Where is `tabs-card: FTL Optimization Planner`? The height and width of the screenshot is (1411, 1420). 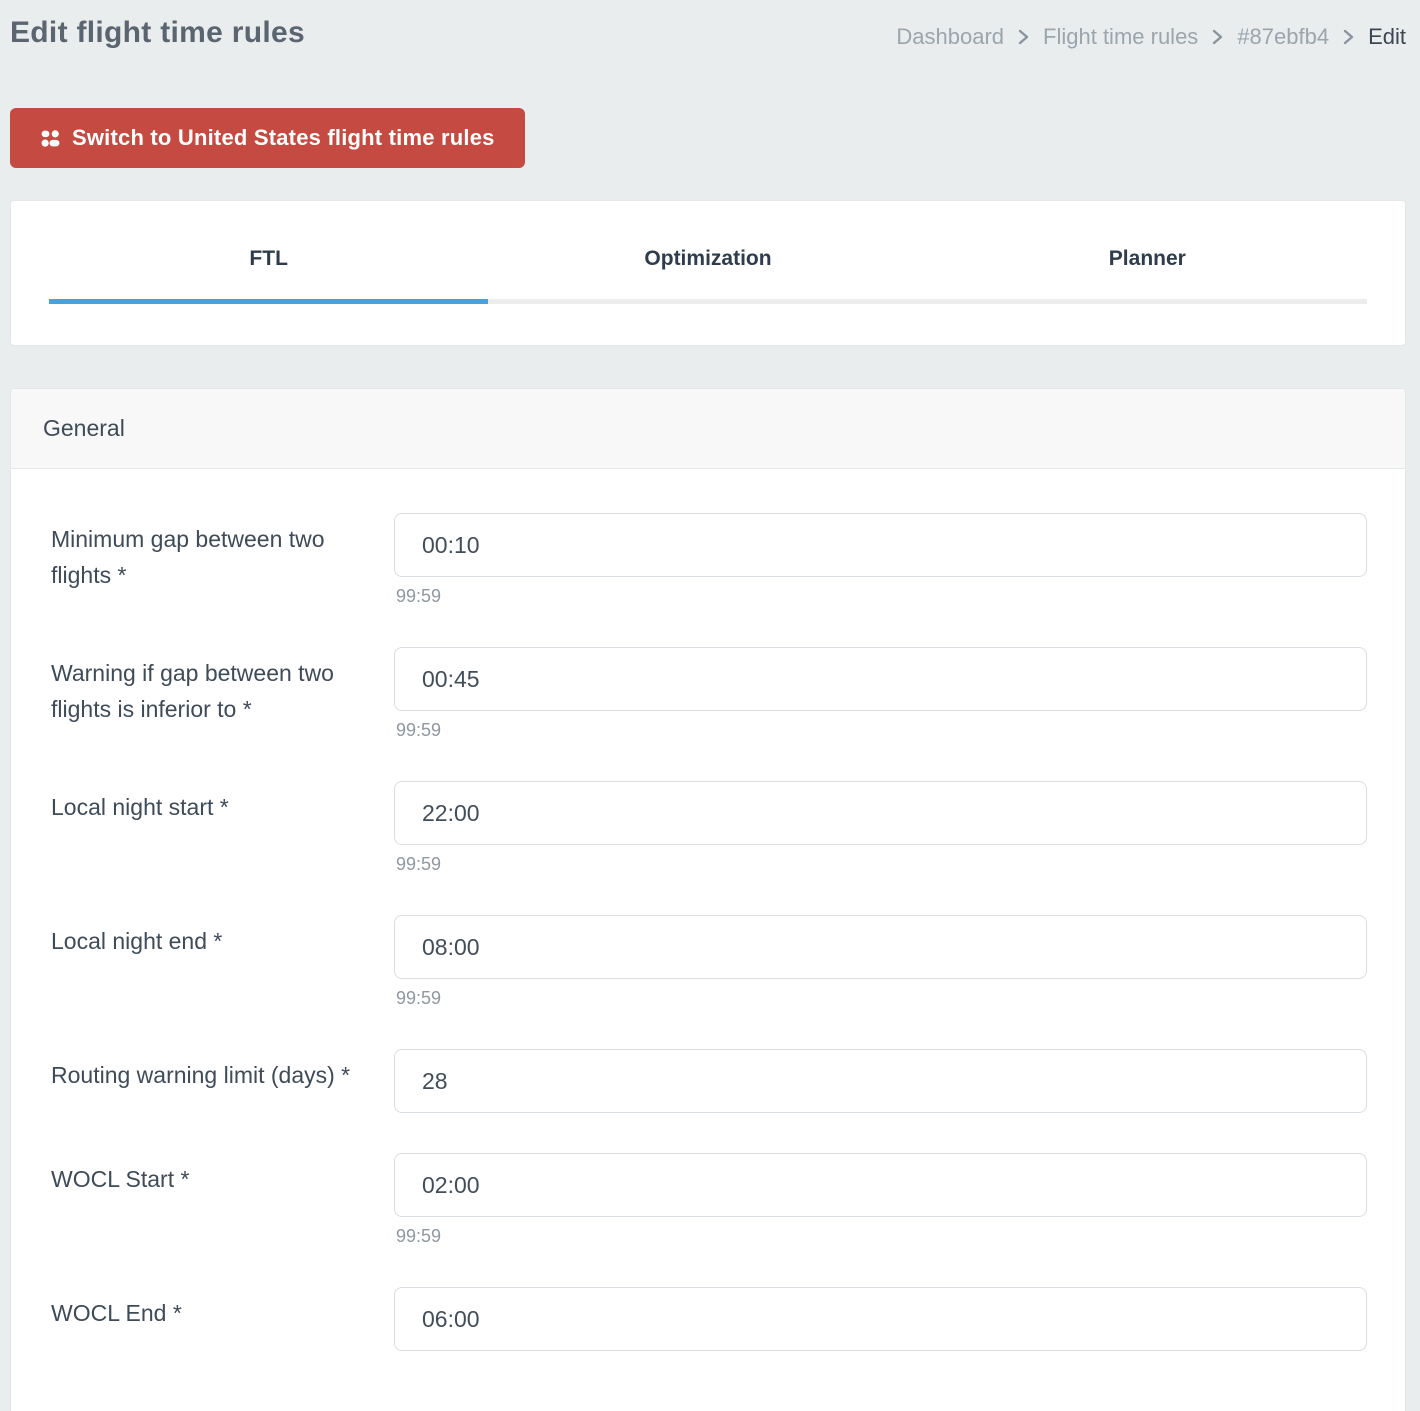
tabs-card: FTL Optimization Planner is located at coordinates (708, 273).